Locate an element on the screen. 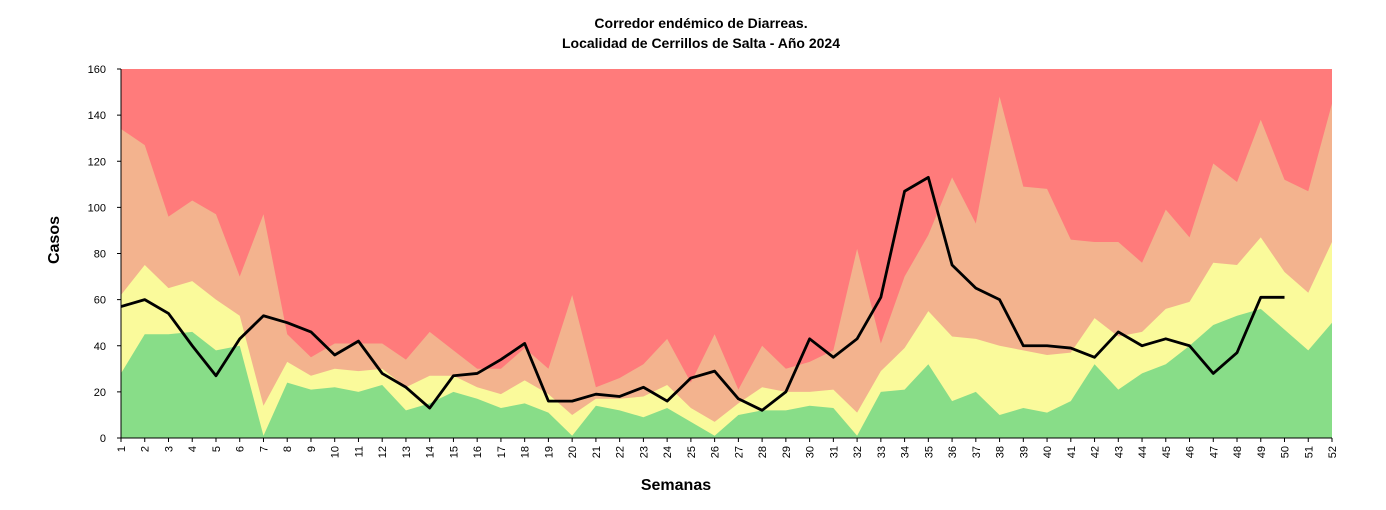  x-tick-label: 38 is located at coordinates (1001, 452).